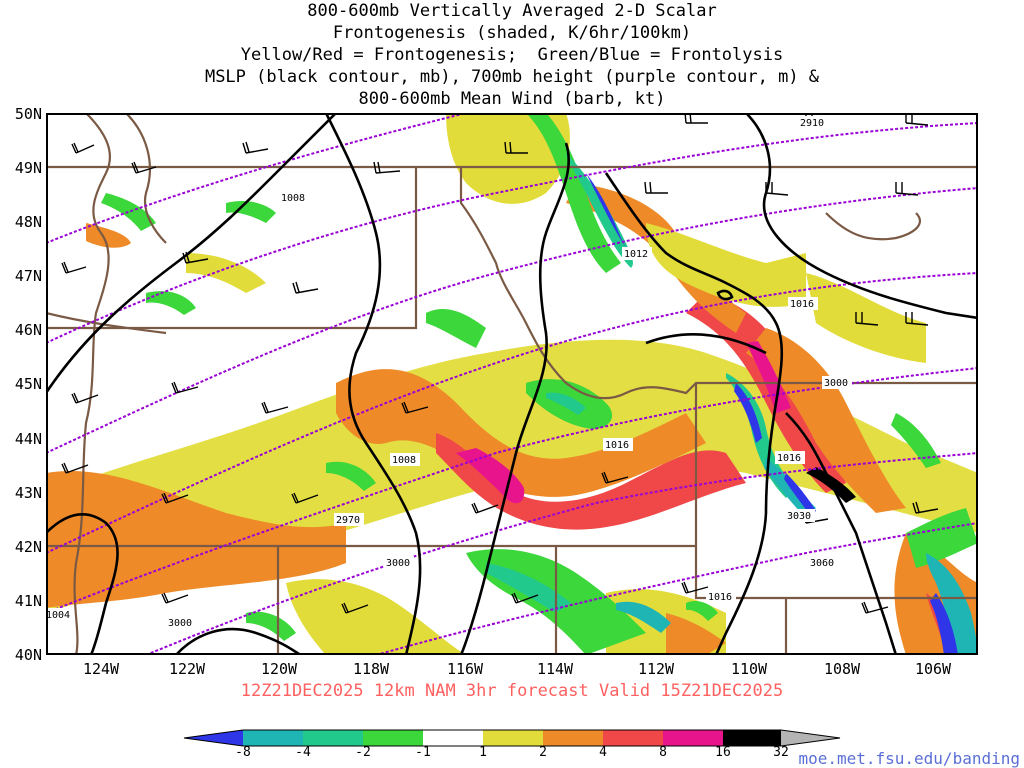  Describe the element at coordinates (28, 330) in the screenshot. I see `lat-label-46n: 46N` at that location.